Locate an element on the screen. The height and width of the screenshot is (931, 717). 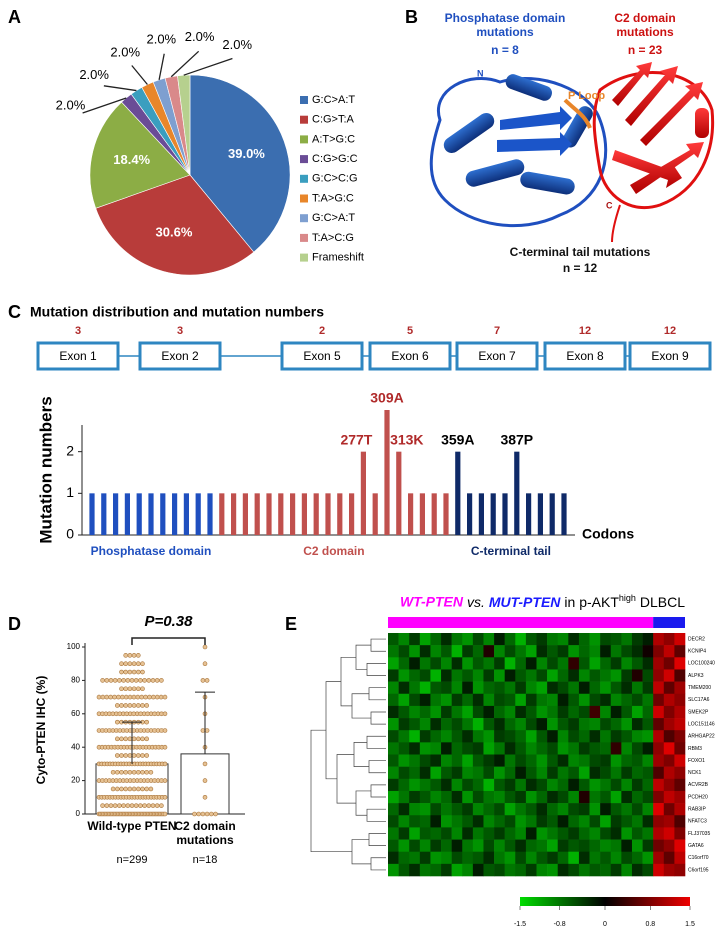
exon-count: 12 is located at coordinates (585, 331).